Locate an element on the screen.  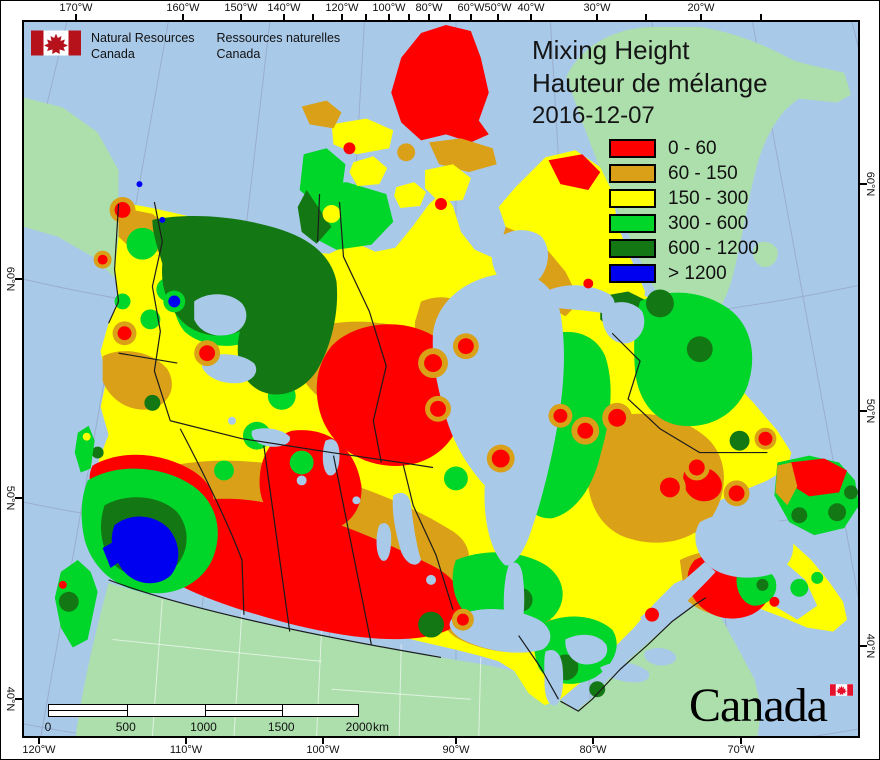
org-name-french: Ressources naturelles Canada is located at coordinates (278, 46).